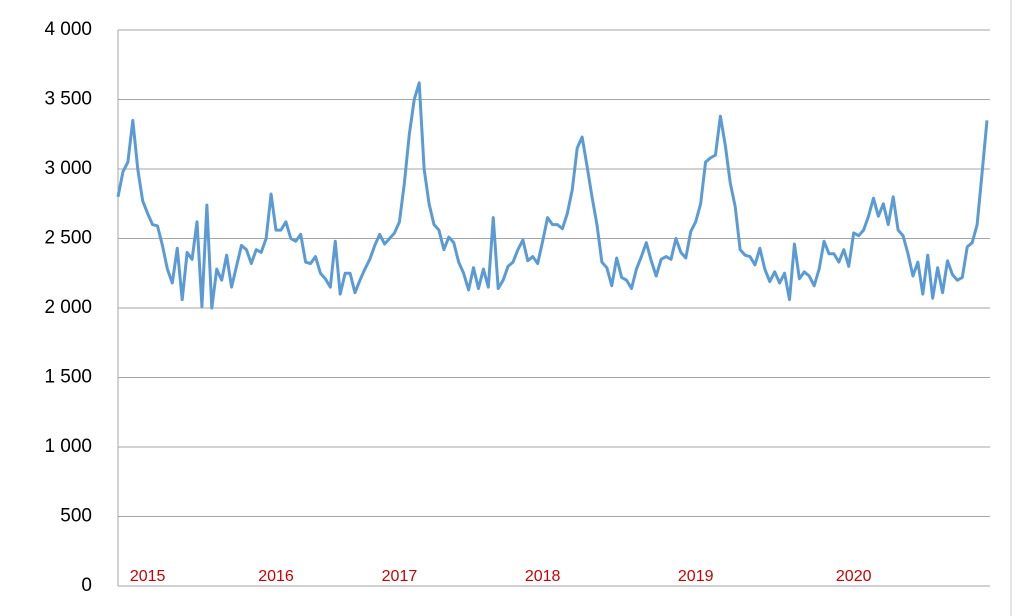 The width and height of the screenshot is (1024, 616). I want to click on year-label: 2017, so click(400, 576).